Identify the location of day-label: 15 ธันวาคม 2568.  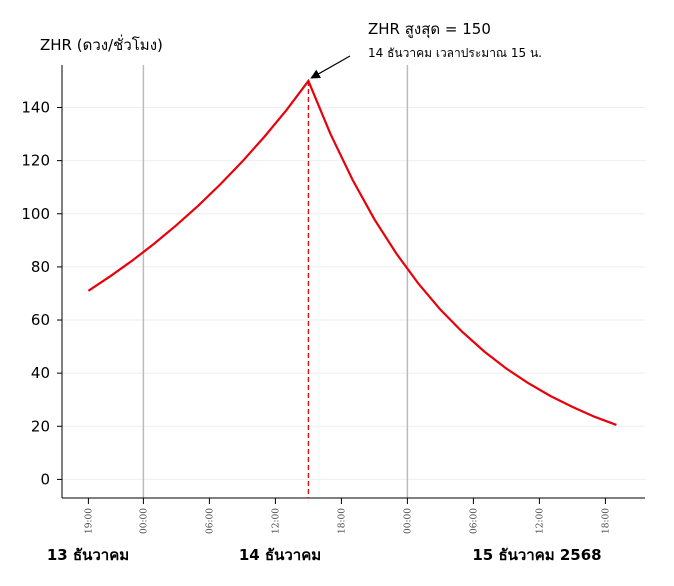
(536, 555).